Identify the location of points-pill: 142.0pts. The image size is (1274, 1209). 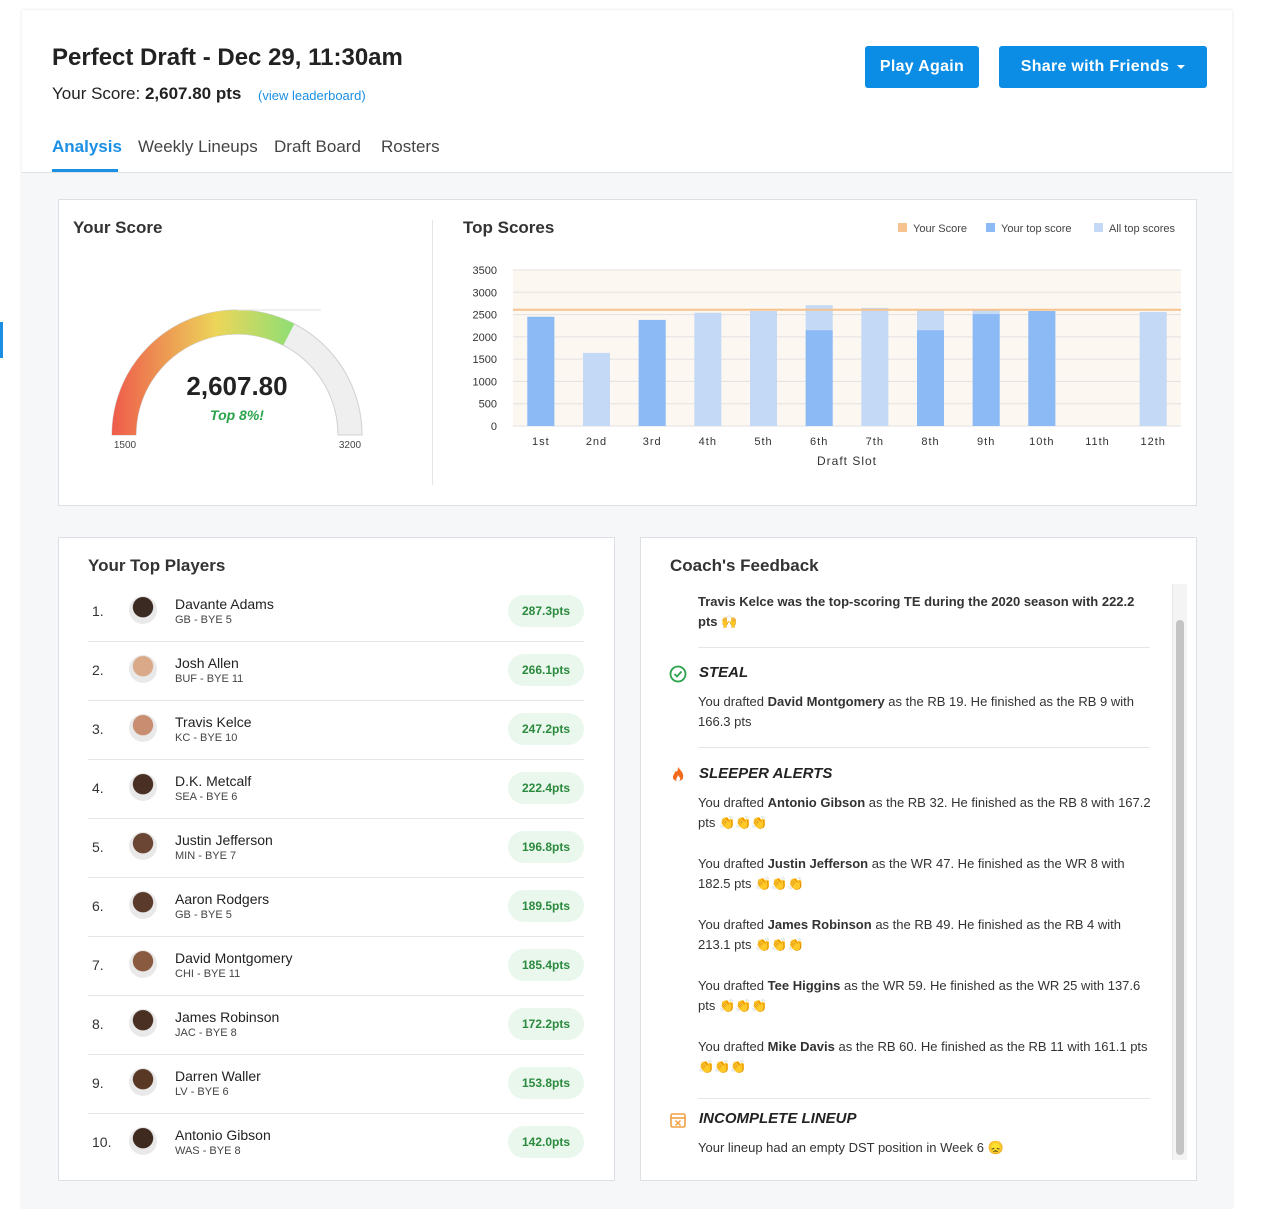
(546, 1142).